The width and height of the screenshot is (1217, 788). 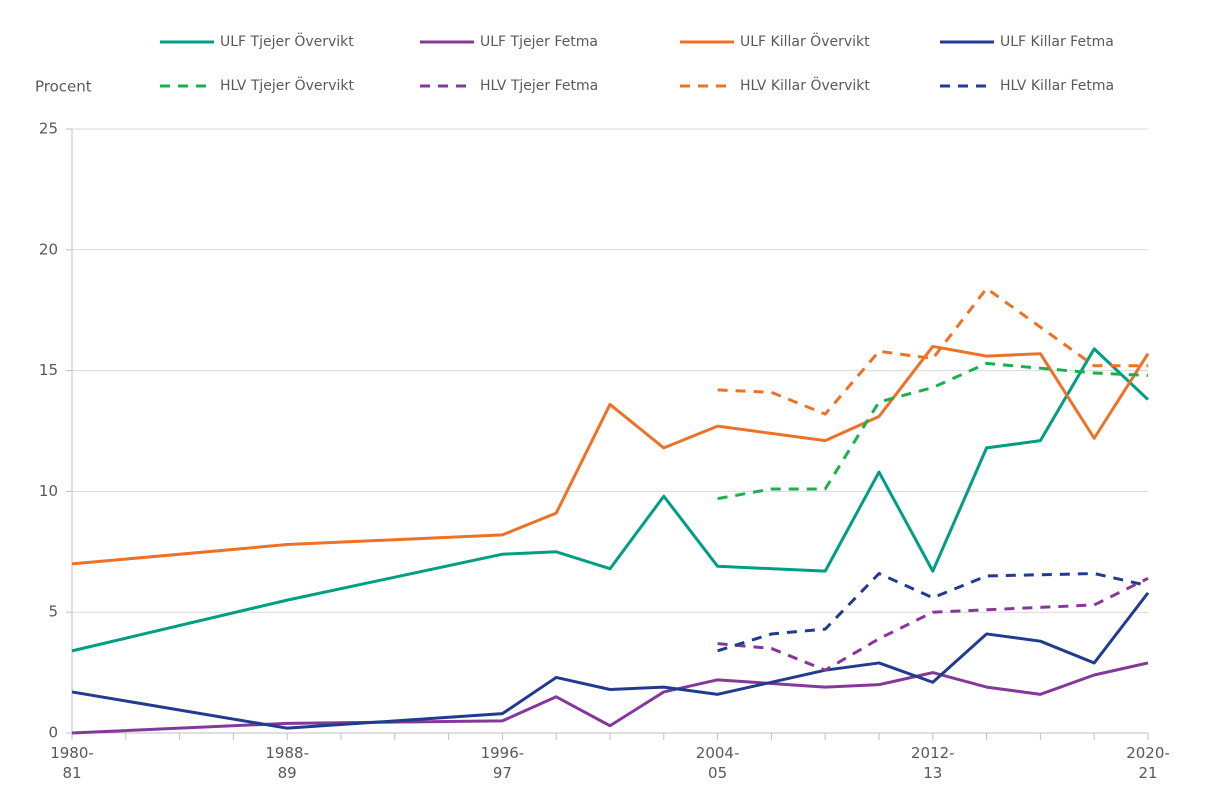 What do you see at coordinates (72, 763) in the screenshot?
I see `x-tick-label: 1980- 81` at bounding box center [72, 763].